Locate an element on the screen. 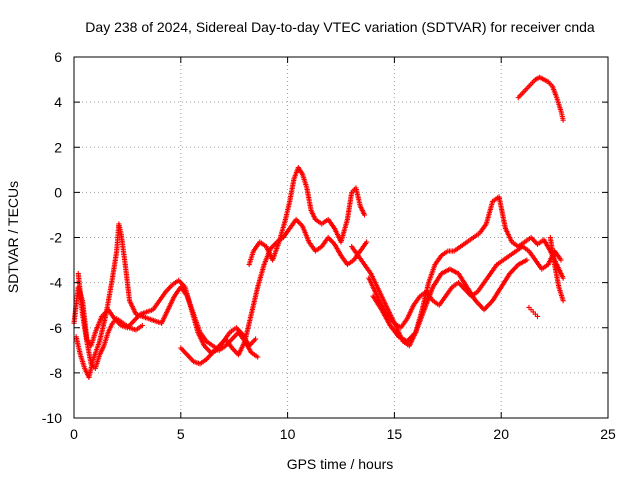 The image size is (640, 480). y-tick-label: -6 is located at coordinates (56, 328).